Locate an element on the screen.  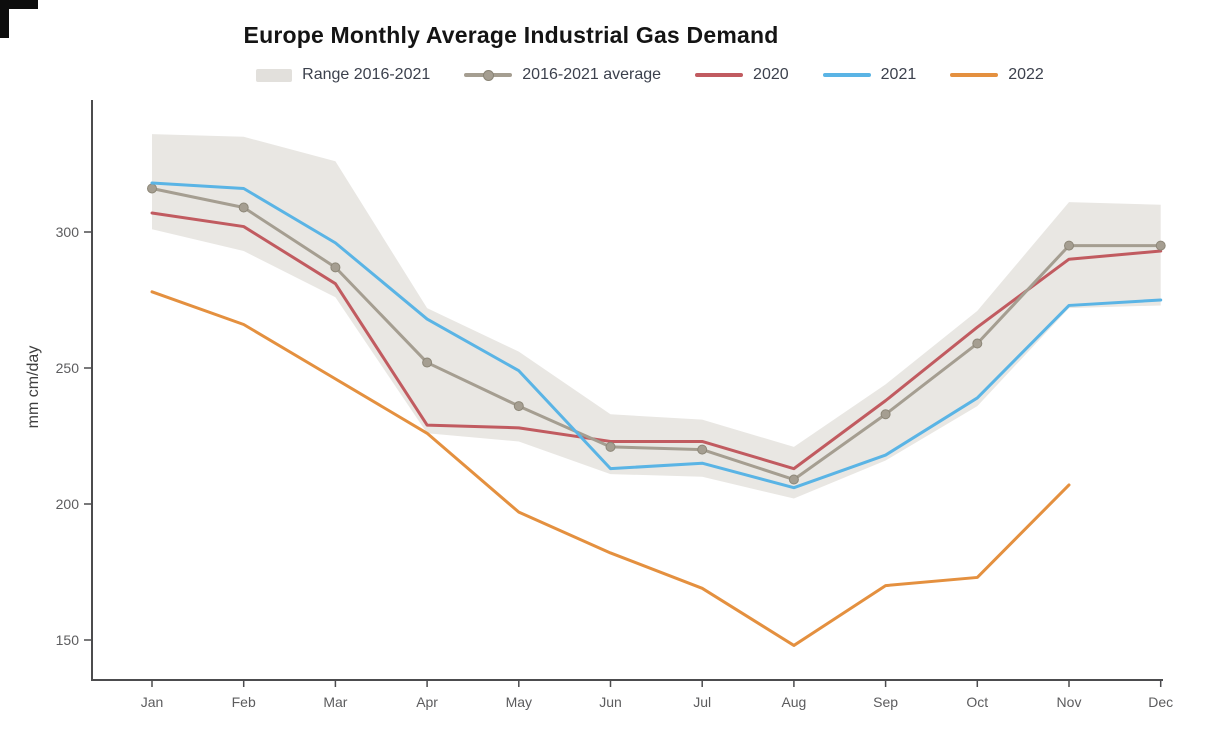
legend-item-2022: 2022 is located at coordinates (997, 75).